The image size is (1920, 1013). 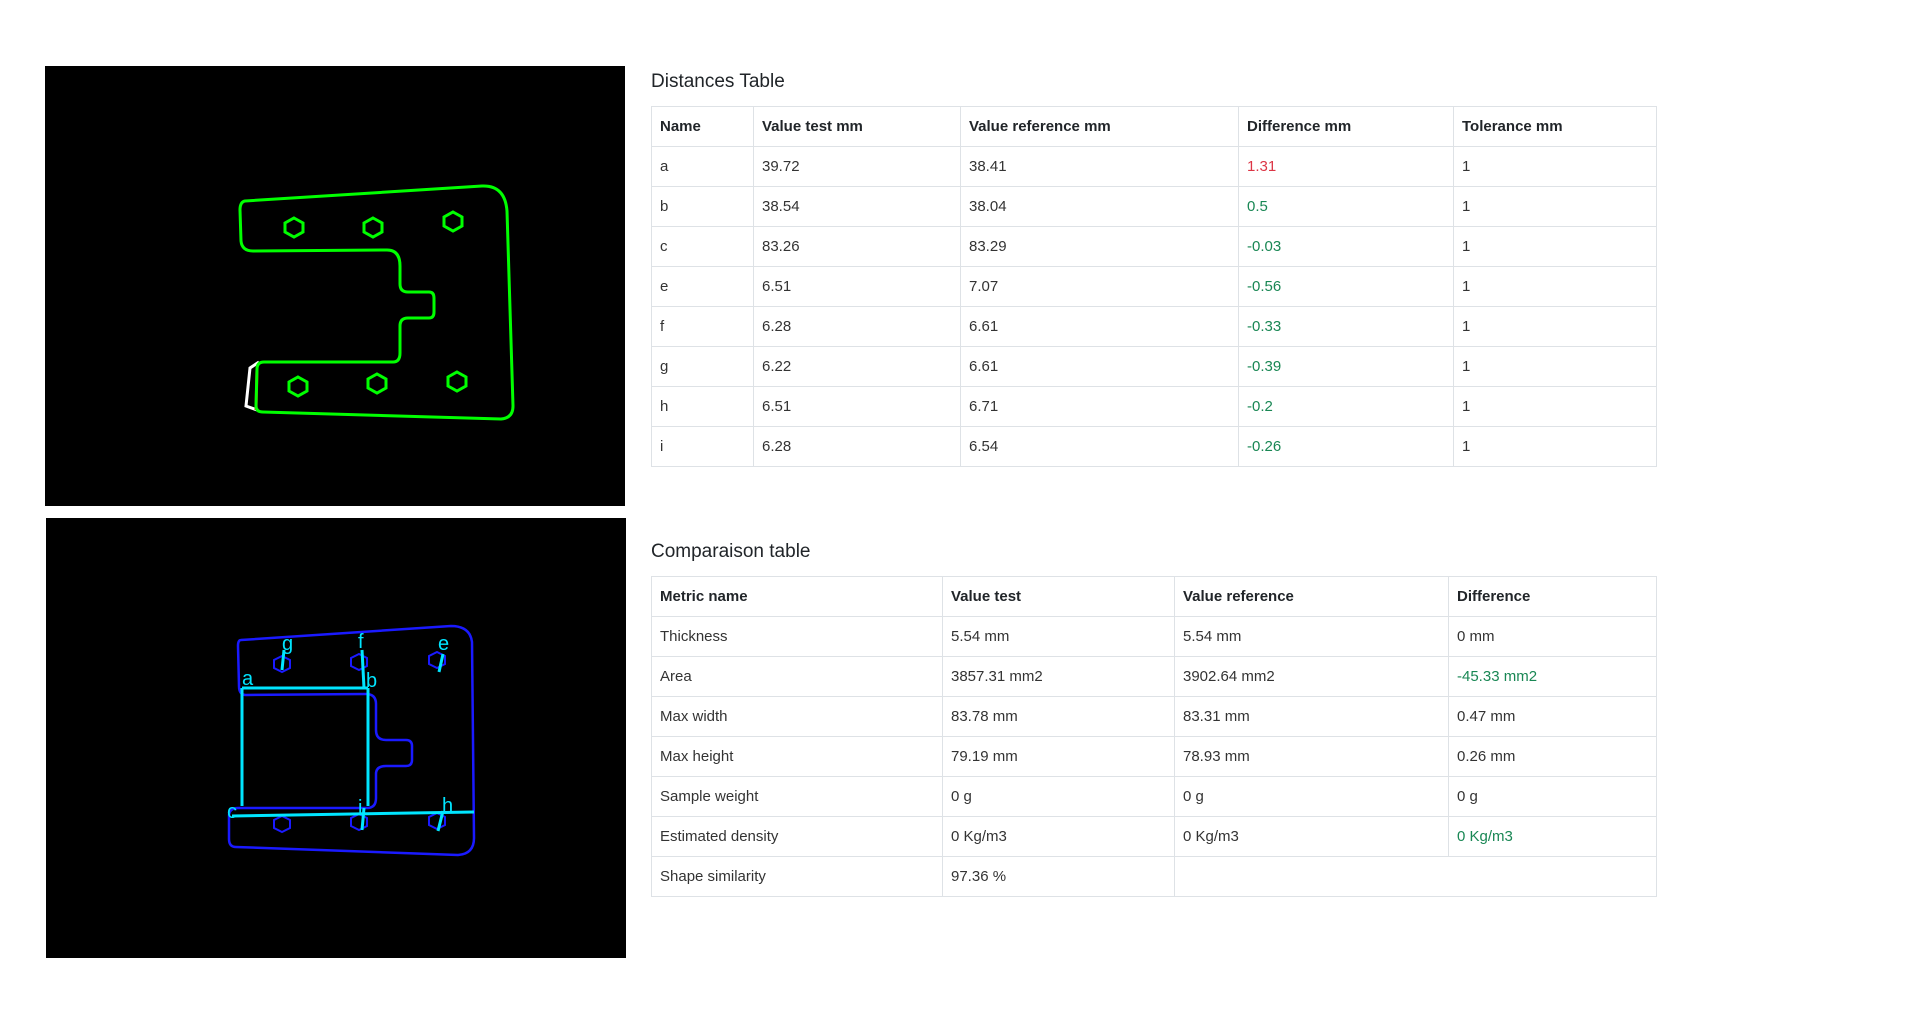 What do you see at coordinates (360, 808) in the screenshot?
I see `label-i: i` at bounding box center [360, 808].